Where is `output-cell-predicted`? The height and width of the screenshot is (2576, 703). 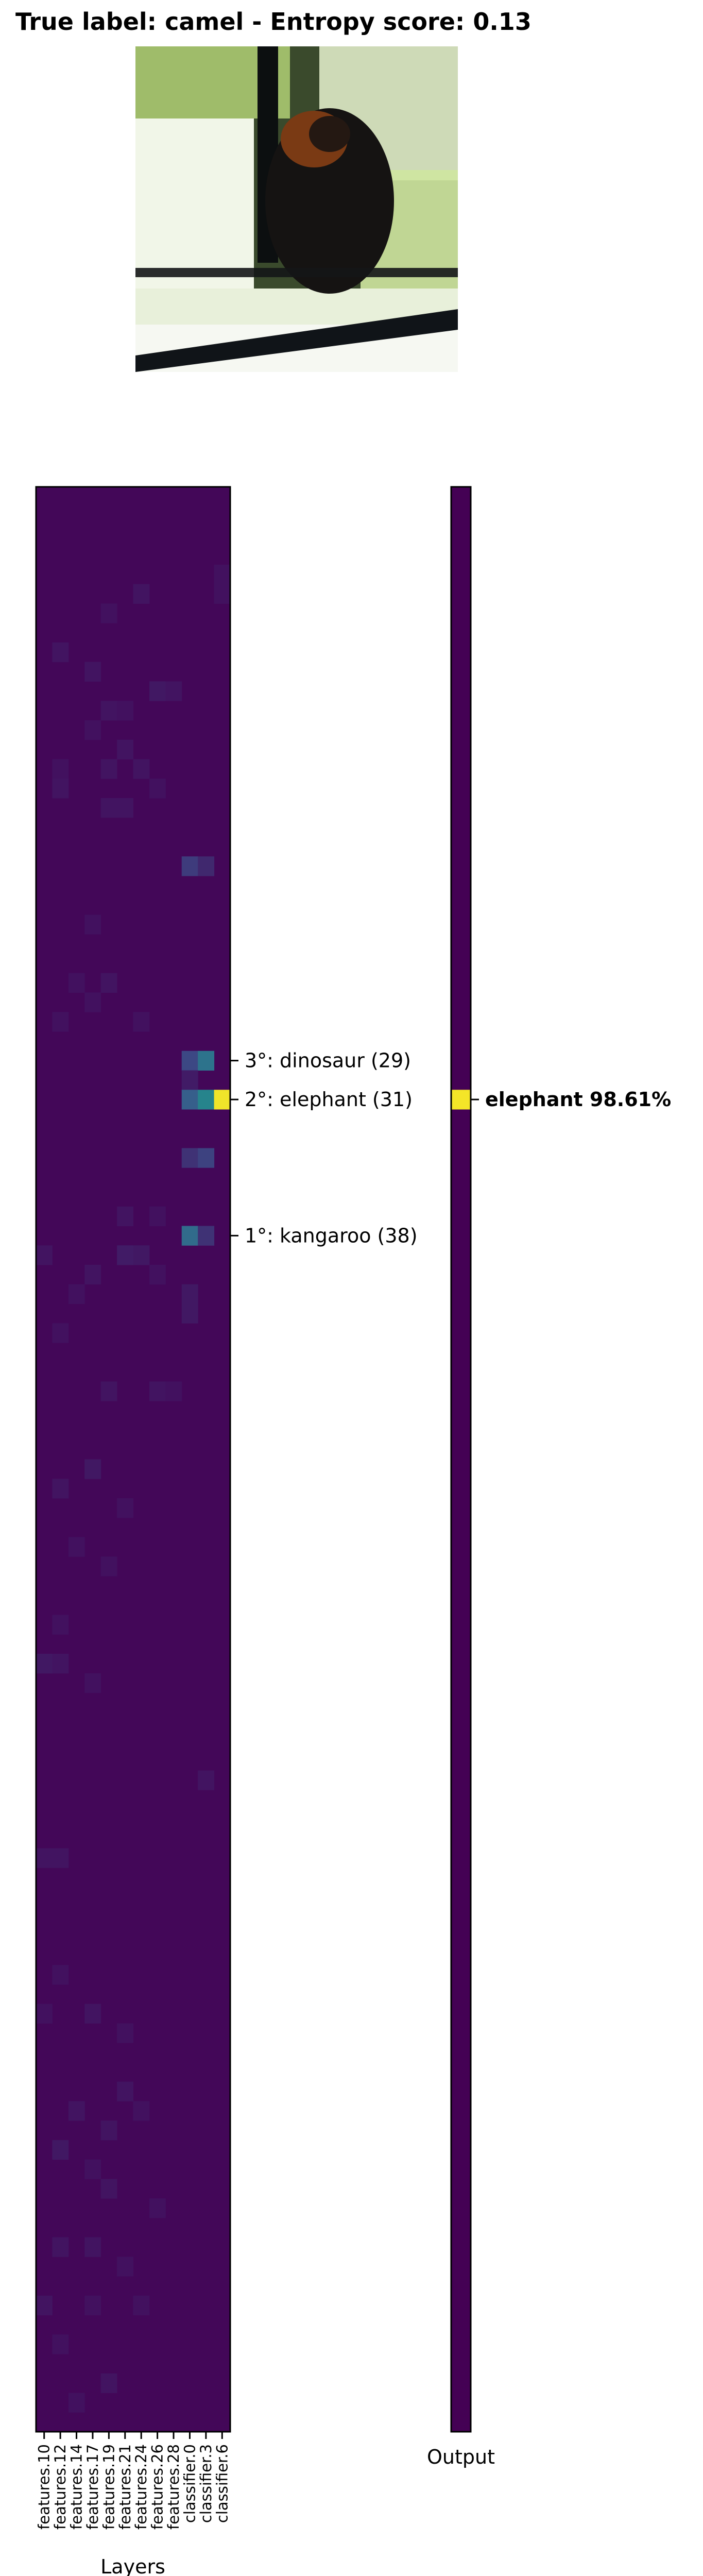 output-cell-predicted is located at coordinates (461, 1100).